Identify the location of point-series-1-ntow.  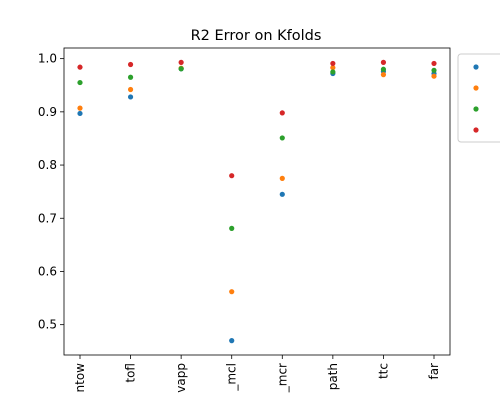
(80, 113).